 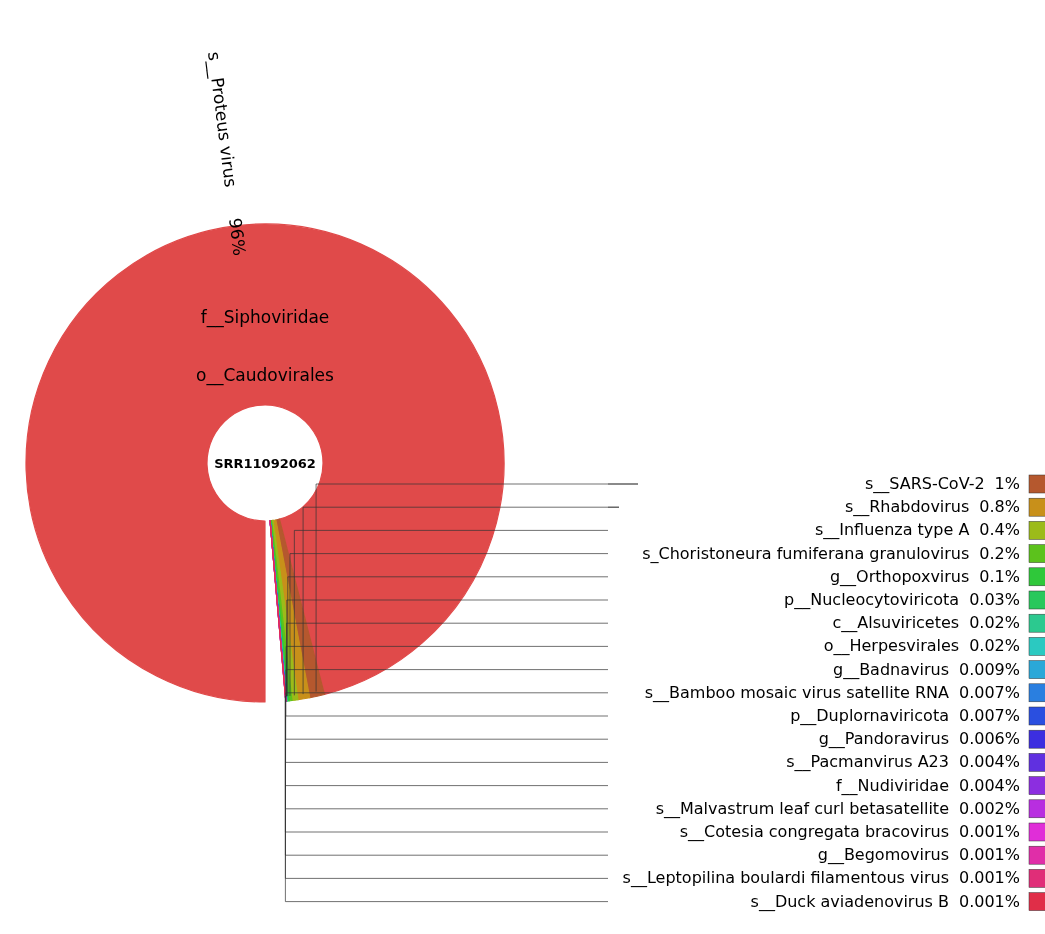 I want to click on category-label: g__Begomovirus, so click(x=883, y=854).